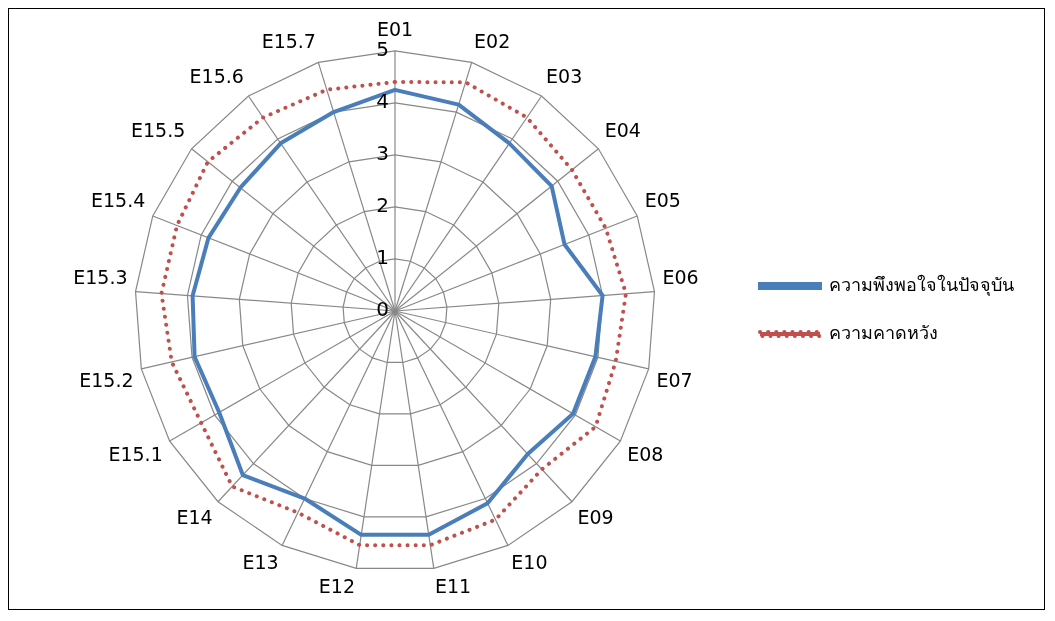  I want to click on spoke-label: E06, so click(680, 277).